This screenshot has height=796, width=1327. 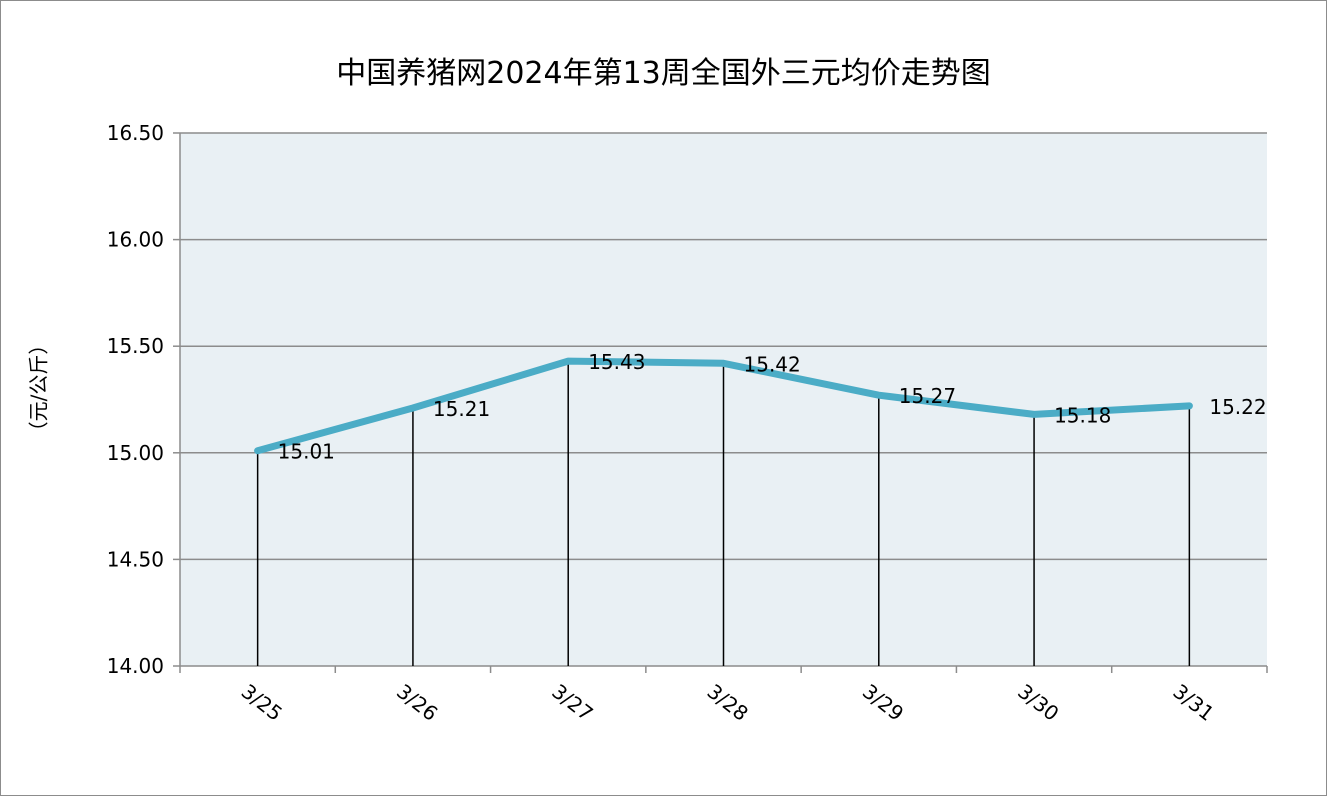 What do you see at coordinates (262, 702) in the screenshot?
I see `x-tick-label: 3/25` at bounding box center [262, 702].